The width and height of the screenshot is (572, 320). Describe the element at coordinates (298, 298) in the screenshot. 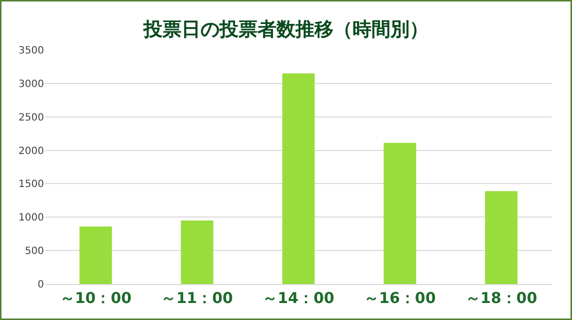

I see `x-tick-label: ～14：00` at that location.